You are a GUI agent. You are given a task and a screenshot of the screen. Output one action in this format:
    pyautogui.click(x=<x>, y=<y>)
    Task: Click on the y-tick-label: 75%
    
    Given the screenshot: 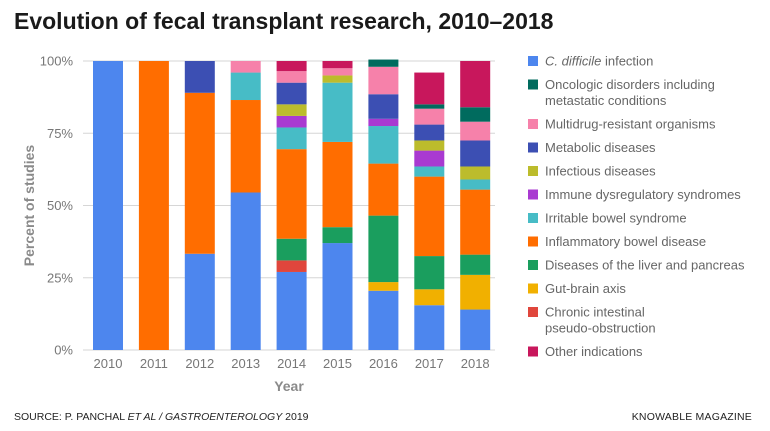 What is the action you would take?
    pyautogui.click(x=60, y=133)
    